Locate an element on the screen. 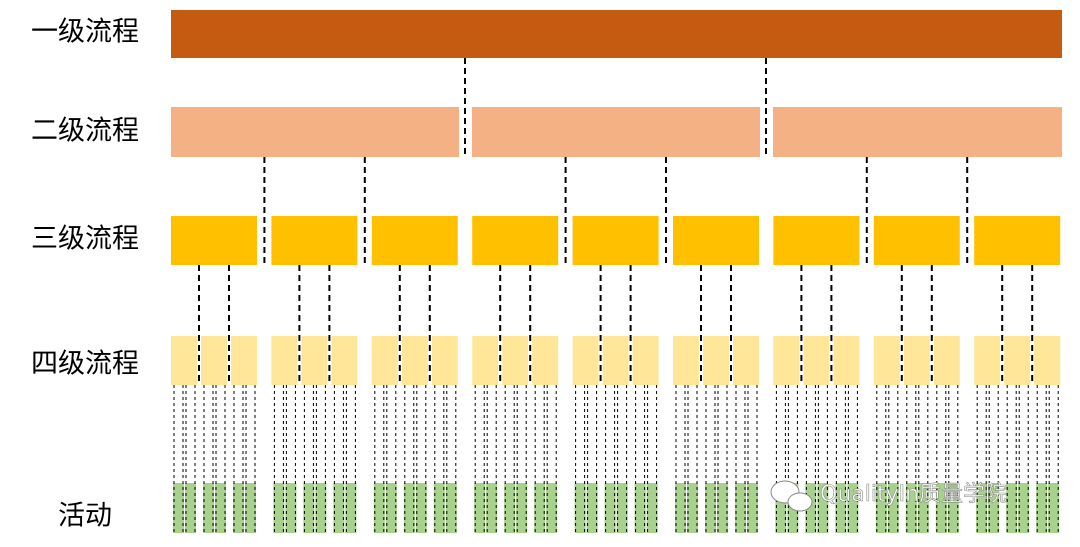 The height and width of the screenshot is (547, 1080). watermark-icon is located at coordinates (791, 496).